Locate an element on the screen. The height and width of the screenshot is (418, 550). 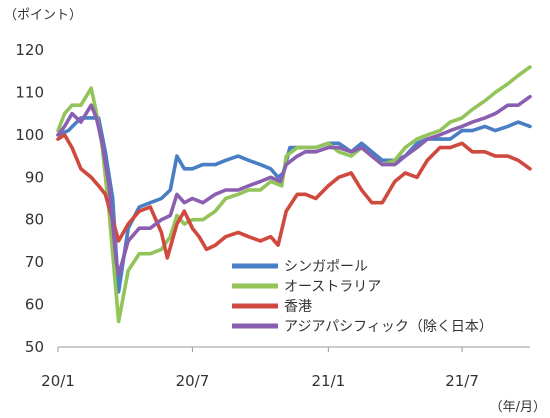
y-tick-label: 120 is located at coordinates (29, 50).